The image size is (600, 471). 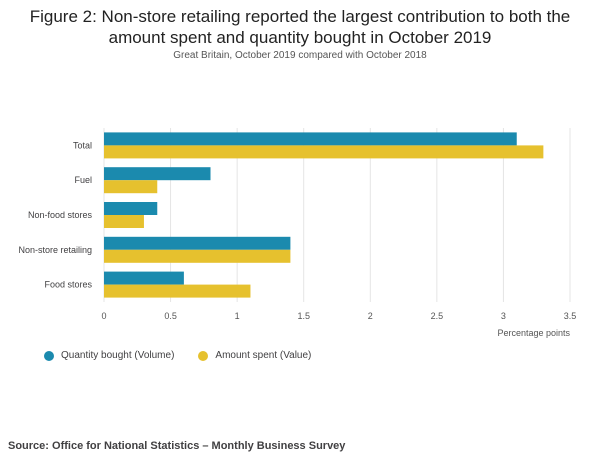 I want to click on x-tick-label-4: 2, so click(x=370, y=316).